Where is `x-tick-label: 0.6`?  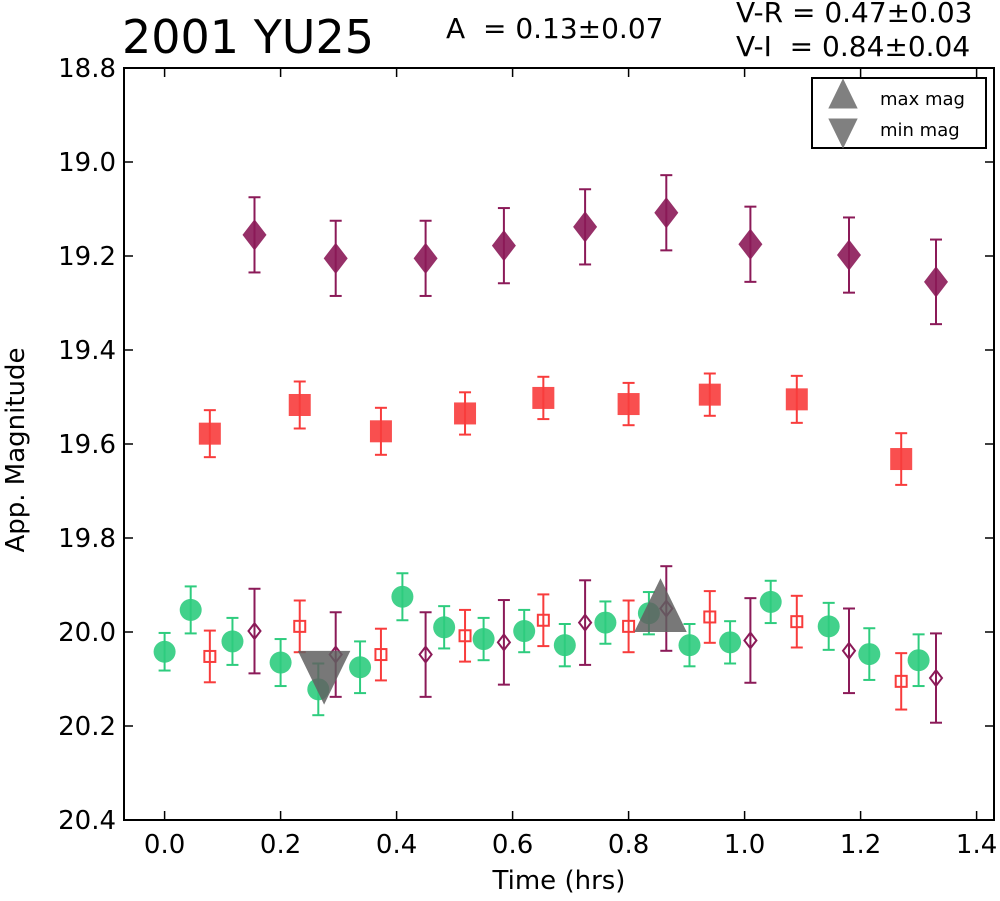 x-tick-label: 0.6 is located at coordinates (512, 845).